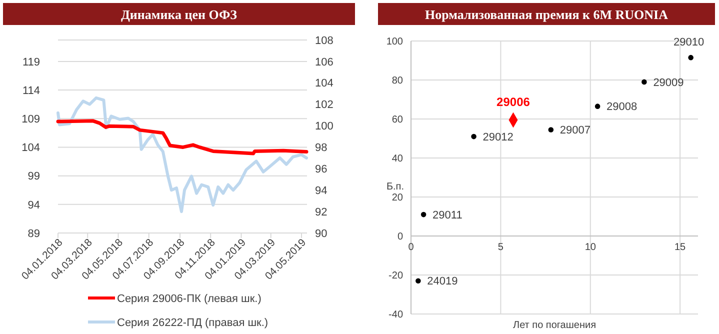 The image size is (719, 334). Describe the element at coordinates (411, 247) in the screenshot. I see `x-tick-label: 0` at that location.